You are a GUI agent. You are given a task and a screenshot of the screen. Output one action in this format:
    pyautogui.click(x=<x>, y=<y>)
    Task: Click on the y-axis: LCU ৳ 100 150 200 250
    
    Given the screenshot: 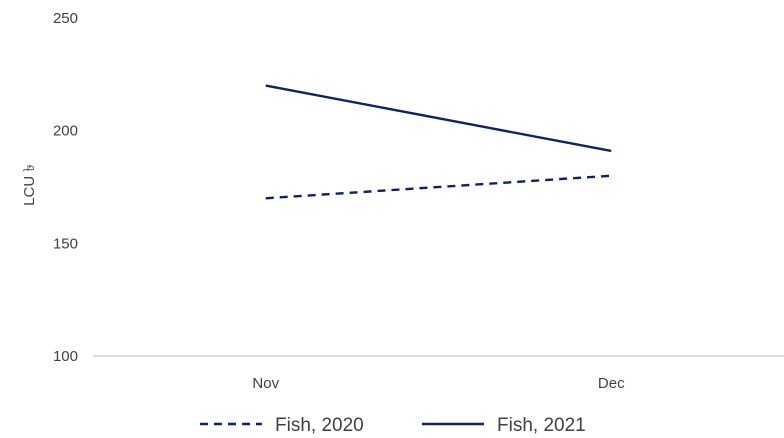 What is the action you would take?
    pyautogui.click(x=49, y=187)
    